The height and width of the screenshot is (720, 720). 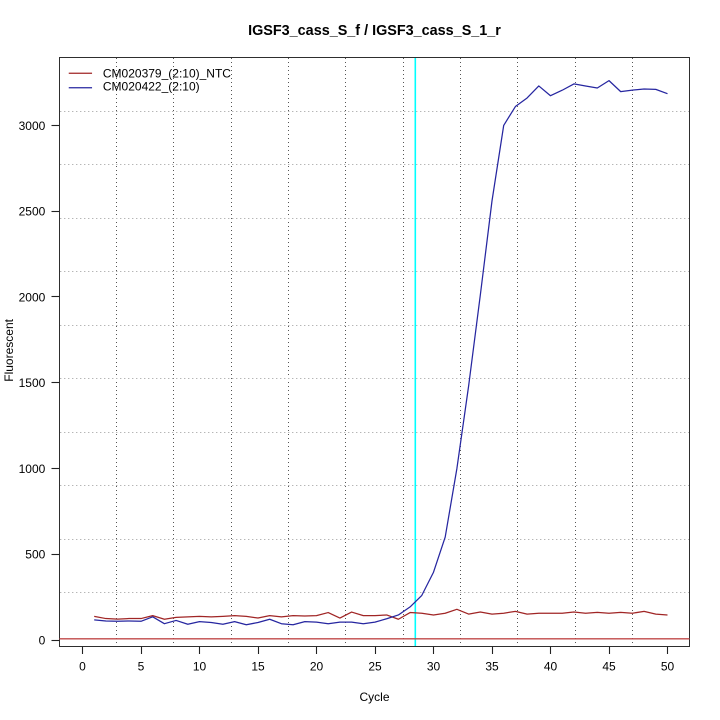 What do you see at coordinates (32, 212) in the screenshot?
I see `svg-text: 2500` at bounding box center [32, 212].